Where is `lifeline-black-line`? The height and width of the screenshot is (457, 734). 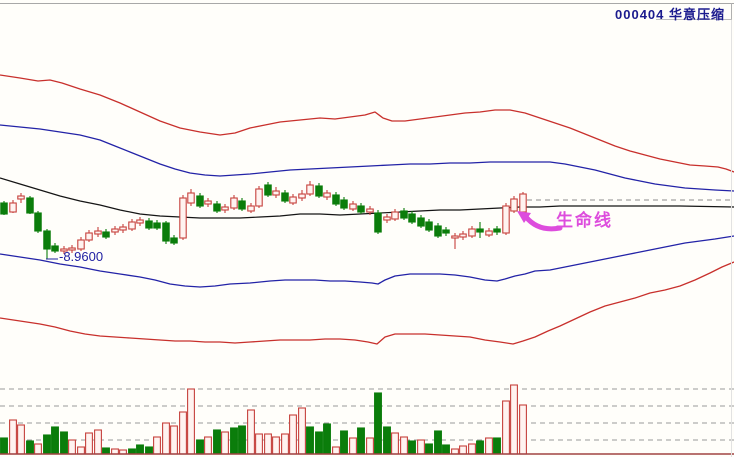 lifeline-black-line is located at coordinates (367, 198).